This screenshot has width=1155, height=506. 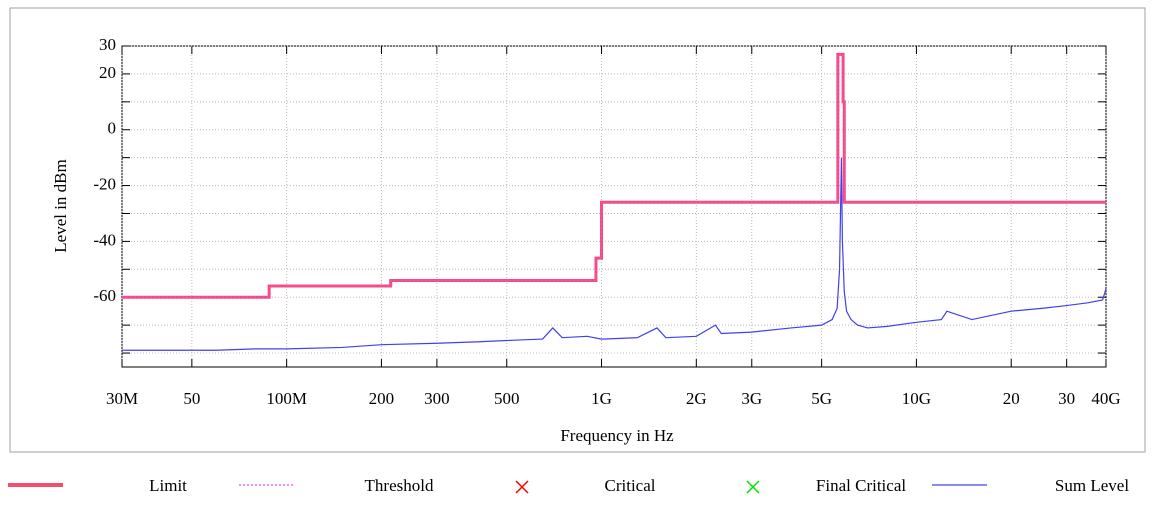 I want to click on x-tick-label: 300, so click(x=437, y=398).